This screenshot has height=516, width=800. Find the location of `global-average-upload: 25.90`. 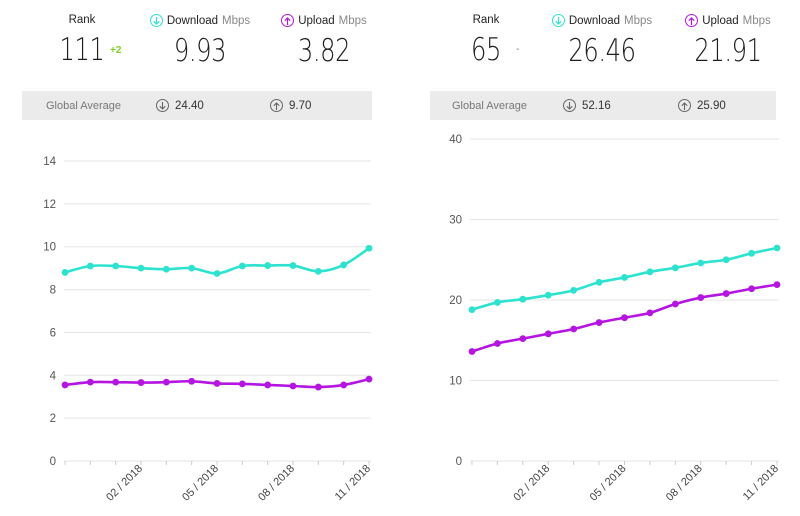

global-average-upload: 25.90 is located at coordinates (702, 105).